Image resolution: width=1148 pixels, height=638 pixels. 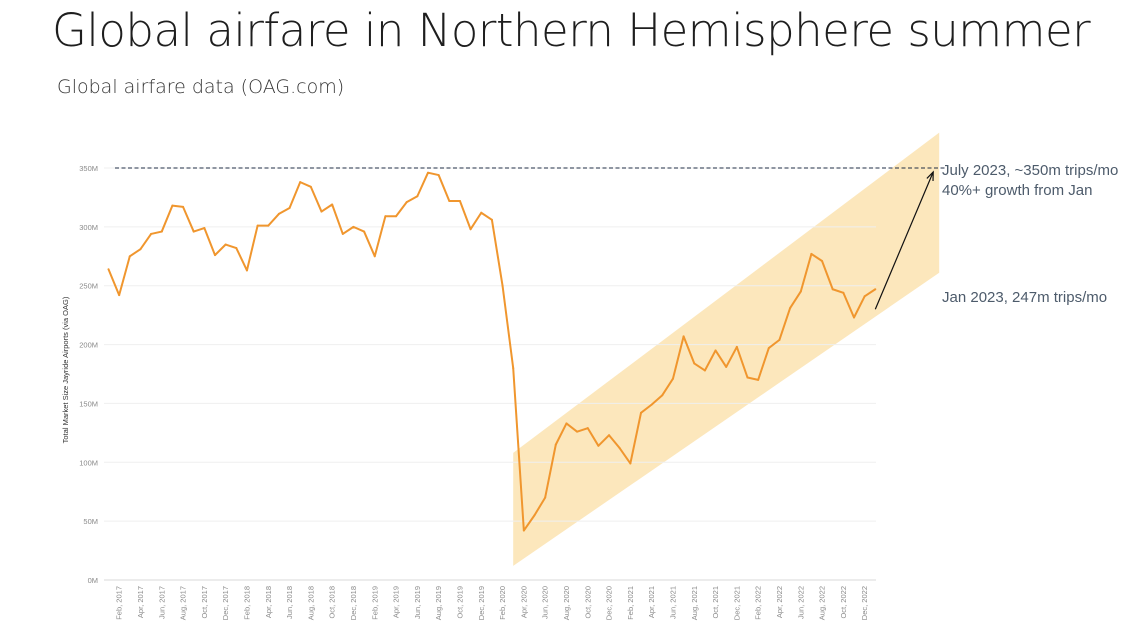 I want to click on y-tick-label: 100M, so click(x=88, y=462).